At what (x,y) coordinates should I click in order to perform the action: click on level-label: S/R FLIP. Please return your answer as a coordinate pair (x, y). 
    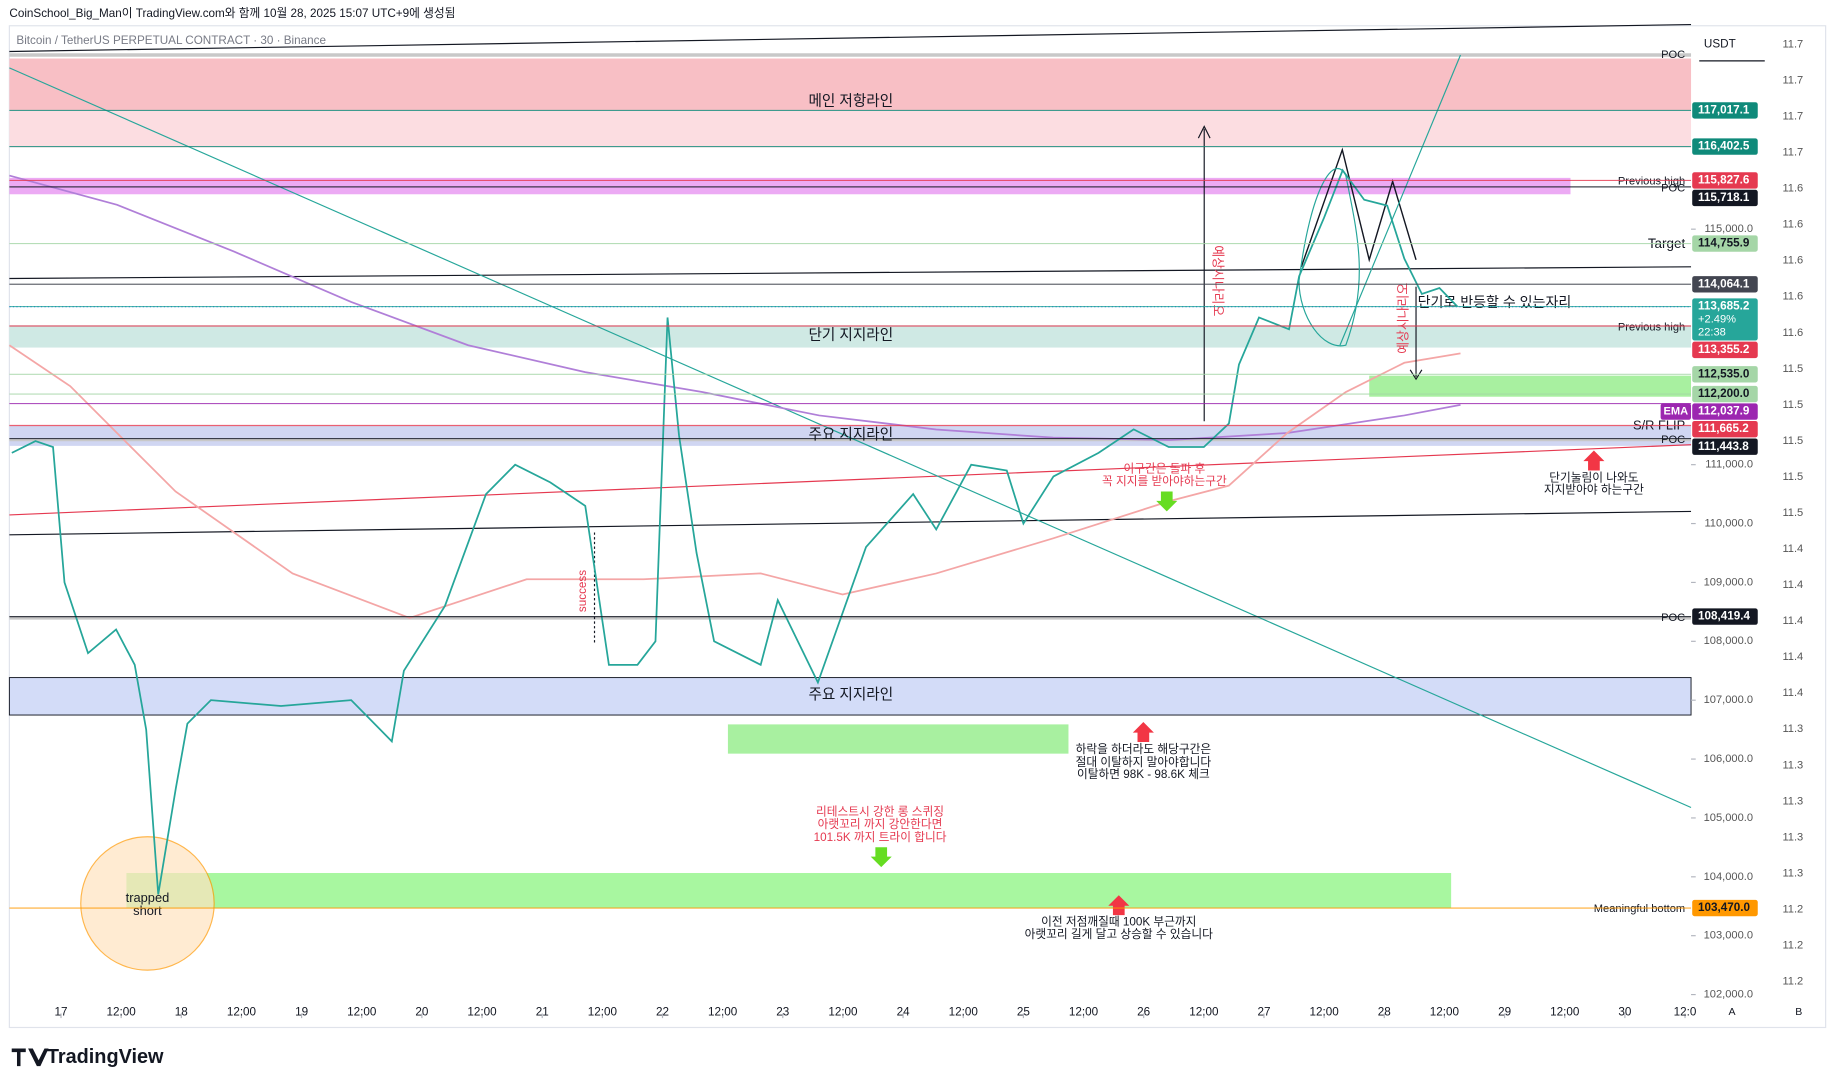
    Looking at the image, I should click on (1659, 424).